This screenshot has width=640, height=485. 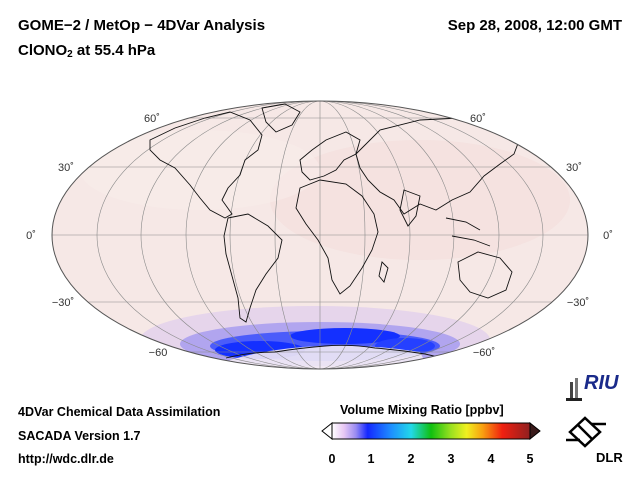 What do you see at coordinates (142, 25) in the screenshot?
I see `page-title: GOME−2 / MetOp − 4DVar Analysis` at bounding box center [142, 25].